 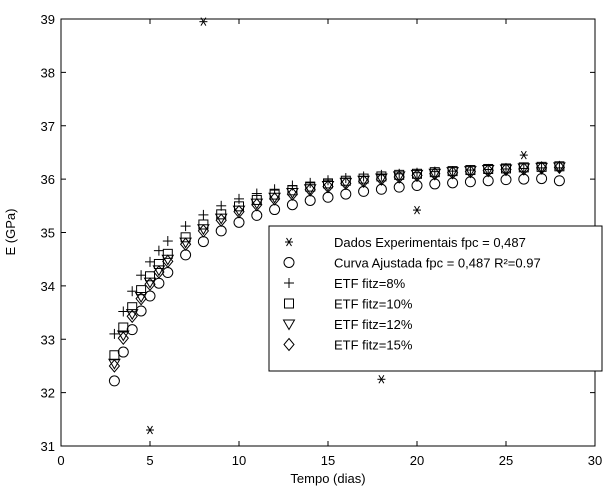 What do you see at coordinates (328, 460) in the screenshot?
I see `x-tick-label: 15` at bounding box center [328, 460].